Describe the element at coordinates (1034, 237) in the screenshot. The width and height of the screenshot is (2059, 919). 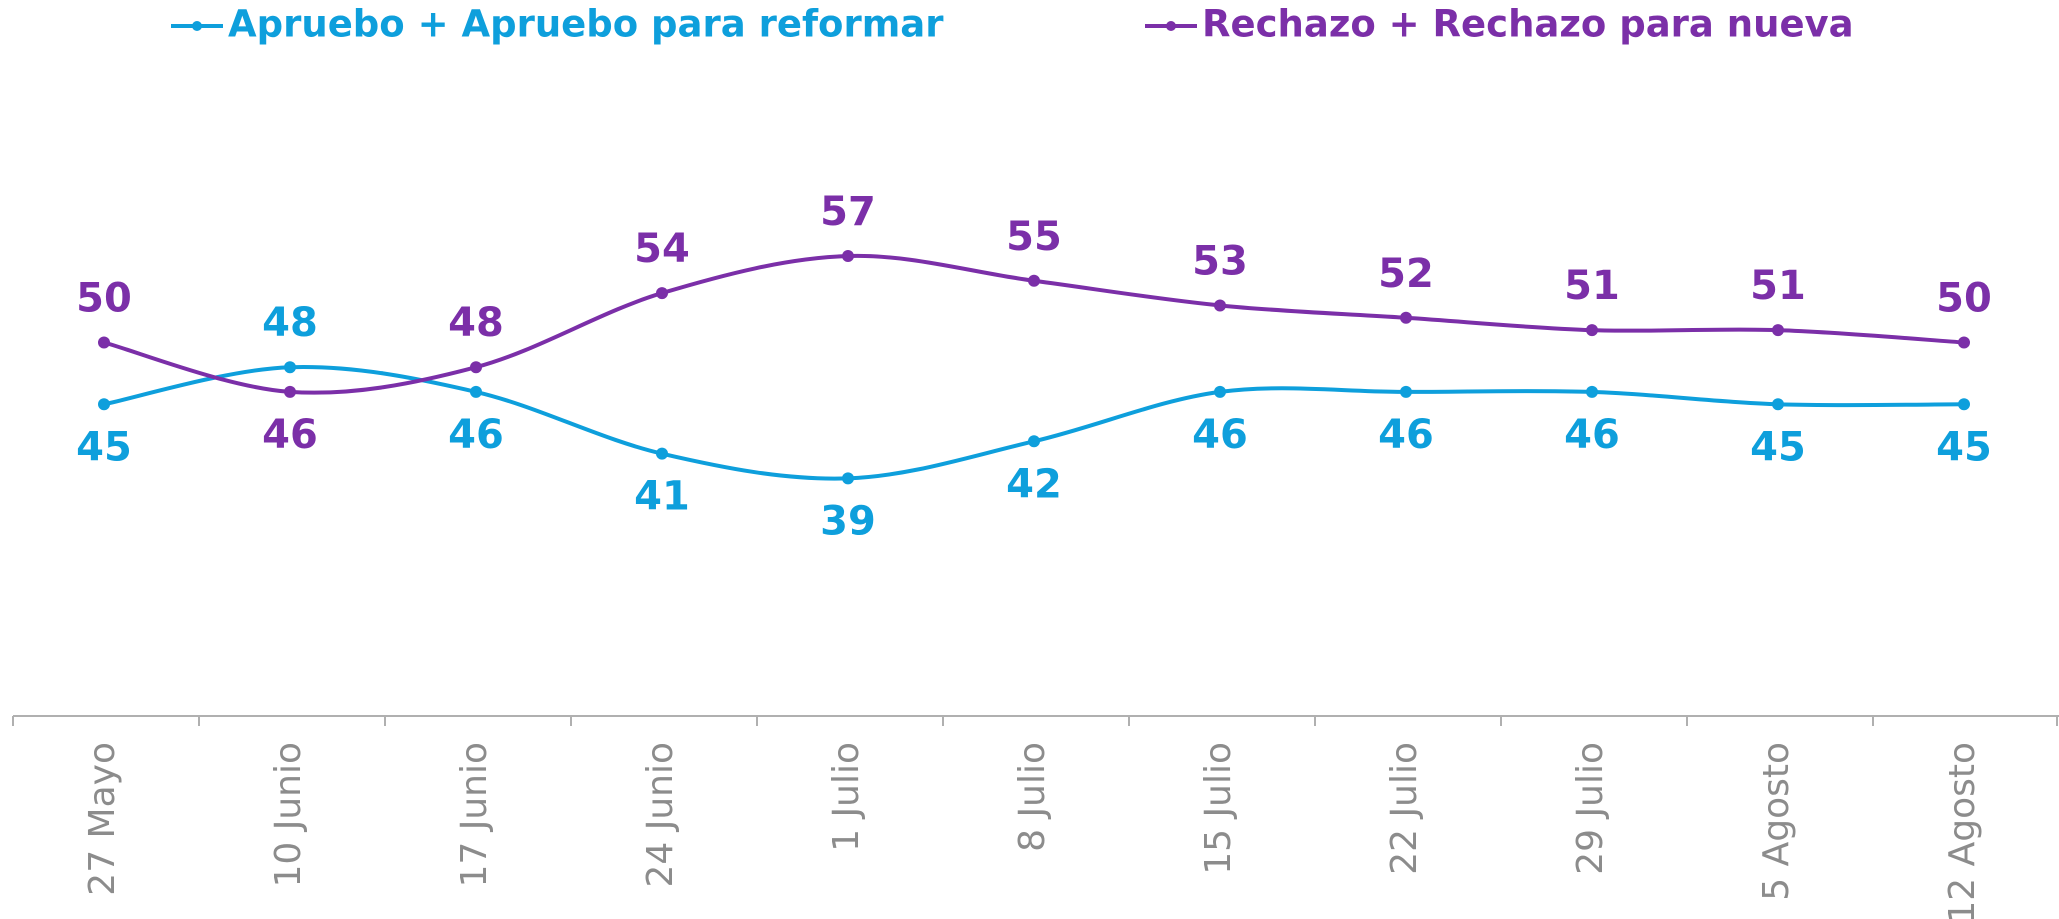
I see `data-label: 55` at that location.